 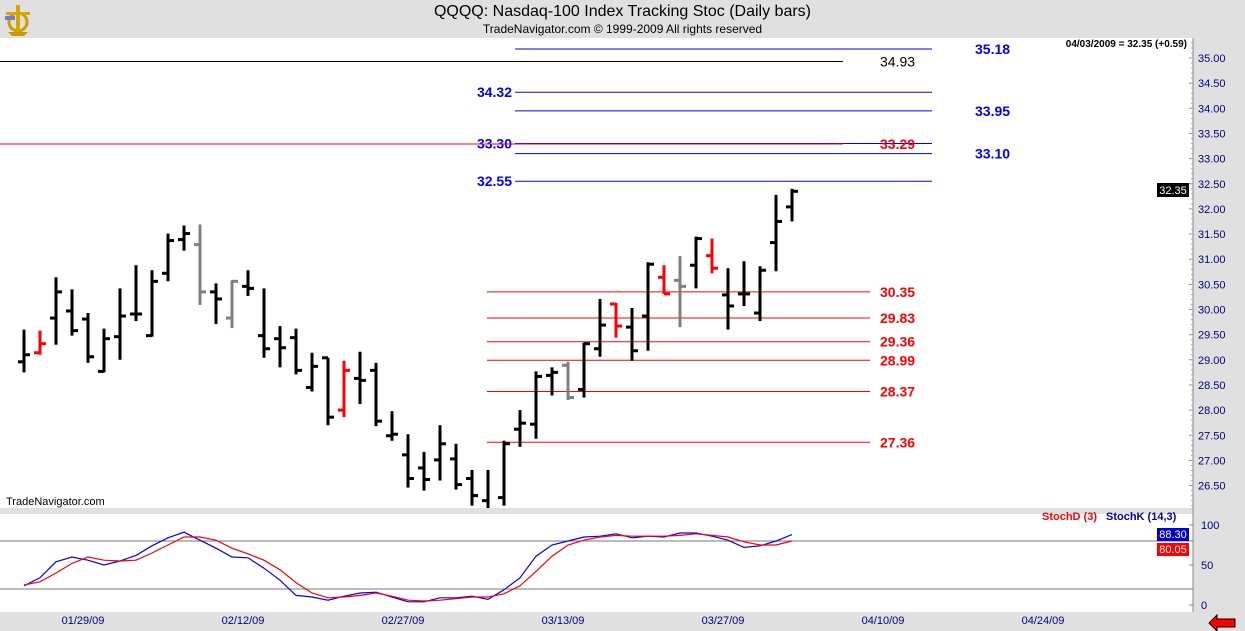 I want to click on level-label: 35.18, so click(x=992, y=49).